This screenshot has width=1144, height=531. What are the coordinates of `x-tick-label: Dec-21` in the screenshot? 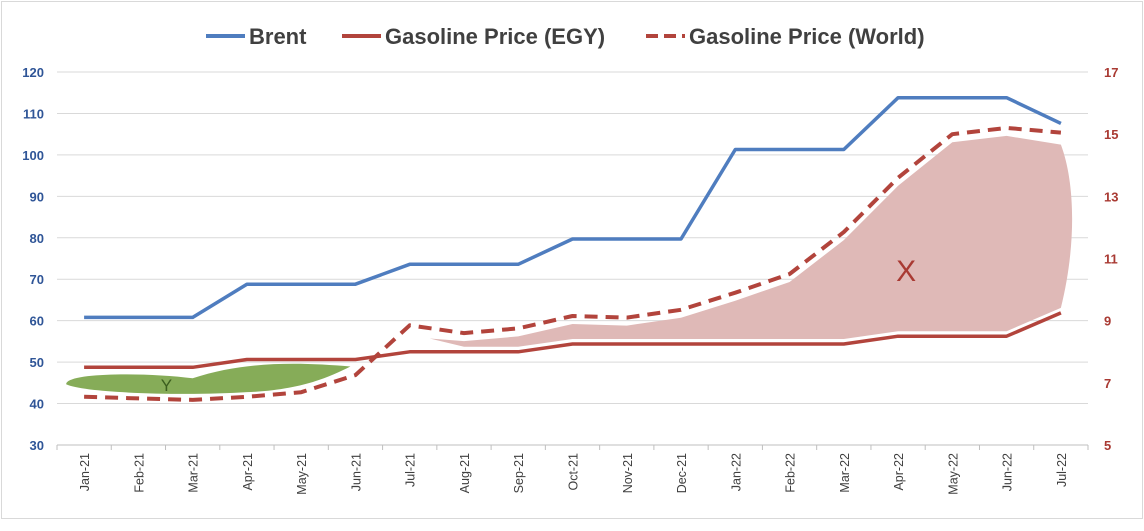 It's located at (682, 473).